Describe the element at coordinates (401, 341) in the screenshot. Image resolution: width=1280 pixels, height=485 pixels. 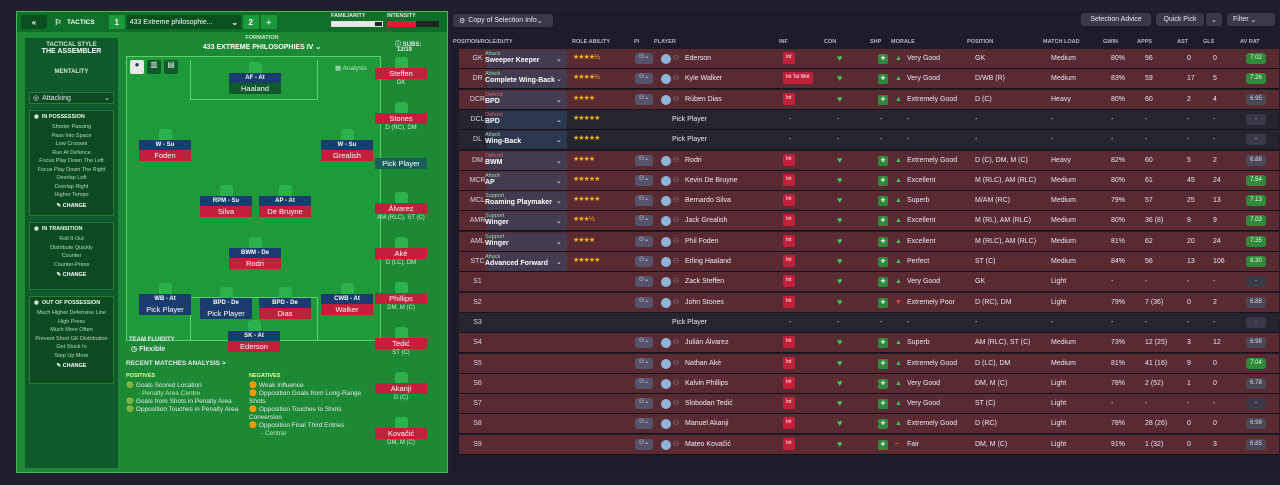
I see `sub-player: Tedić ST (C)` at that location.